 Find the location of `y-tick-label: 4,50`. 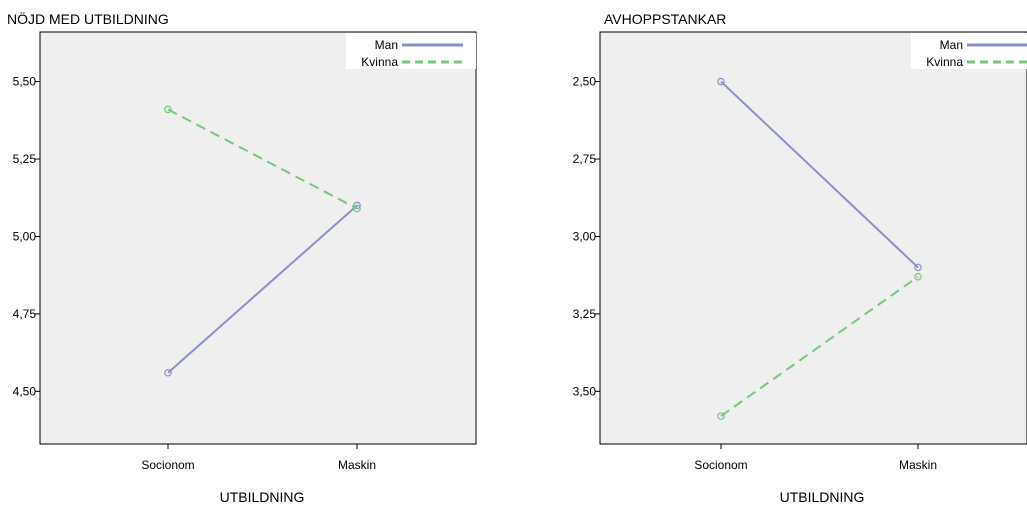

y-tick-label: 4,50 is located at coordinates (25, 391).